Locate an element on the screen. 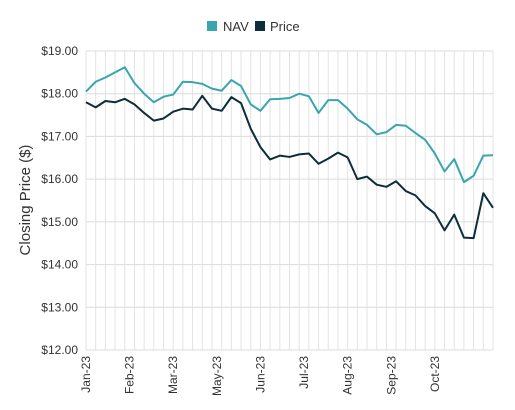 The image size is (515, 410). x-tick-label: Sep-23 is located at coordinates (391, 375).